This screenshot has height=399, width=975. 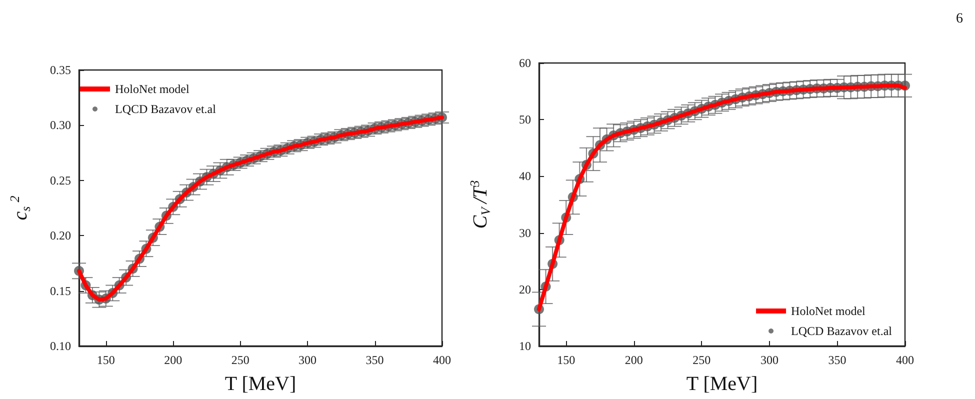 I want to click on y-tick-label: 10, so click(x=525, y=346).